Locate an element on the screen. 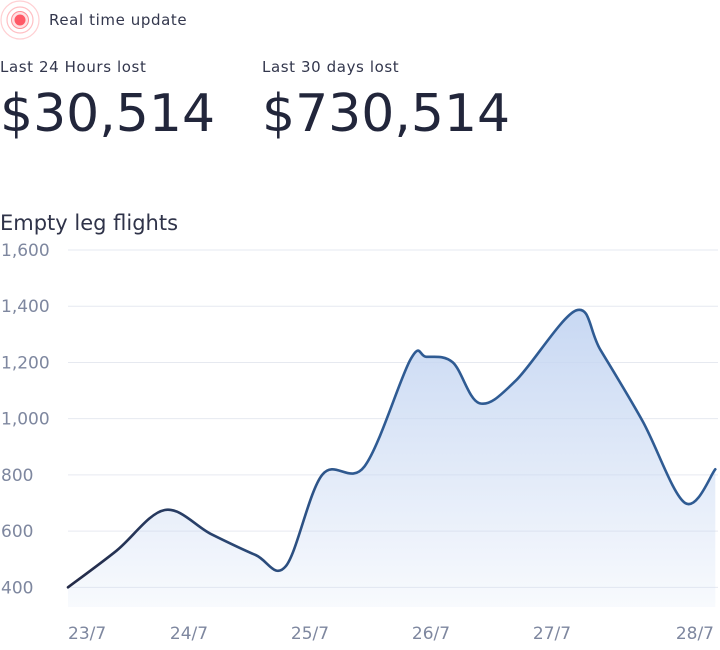 Image resolution: width=720 pixels, height=650 pixels. chart-title: Empty leg flights is located at coordinates (89, 223).